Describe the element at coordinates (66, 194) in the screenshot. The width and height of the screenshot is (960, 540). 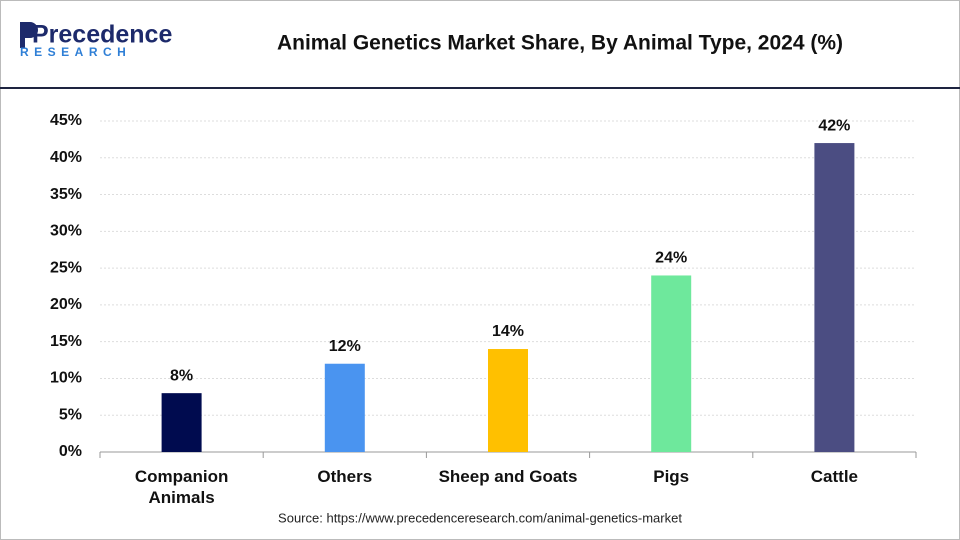
I see `y-tick-label: 35%` at that location.